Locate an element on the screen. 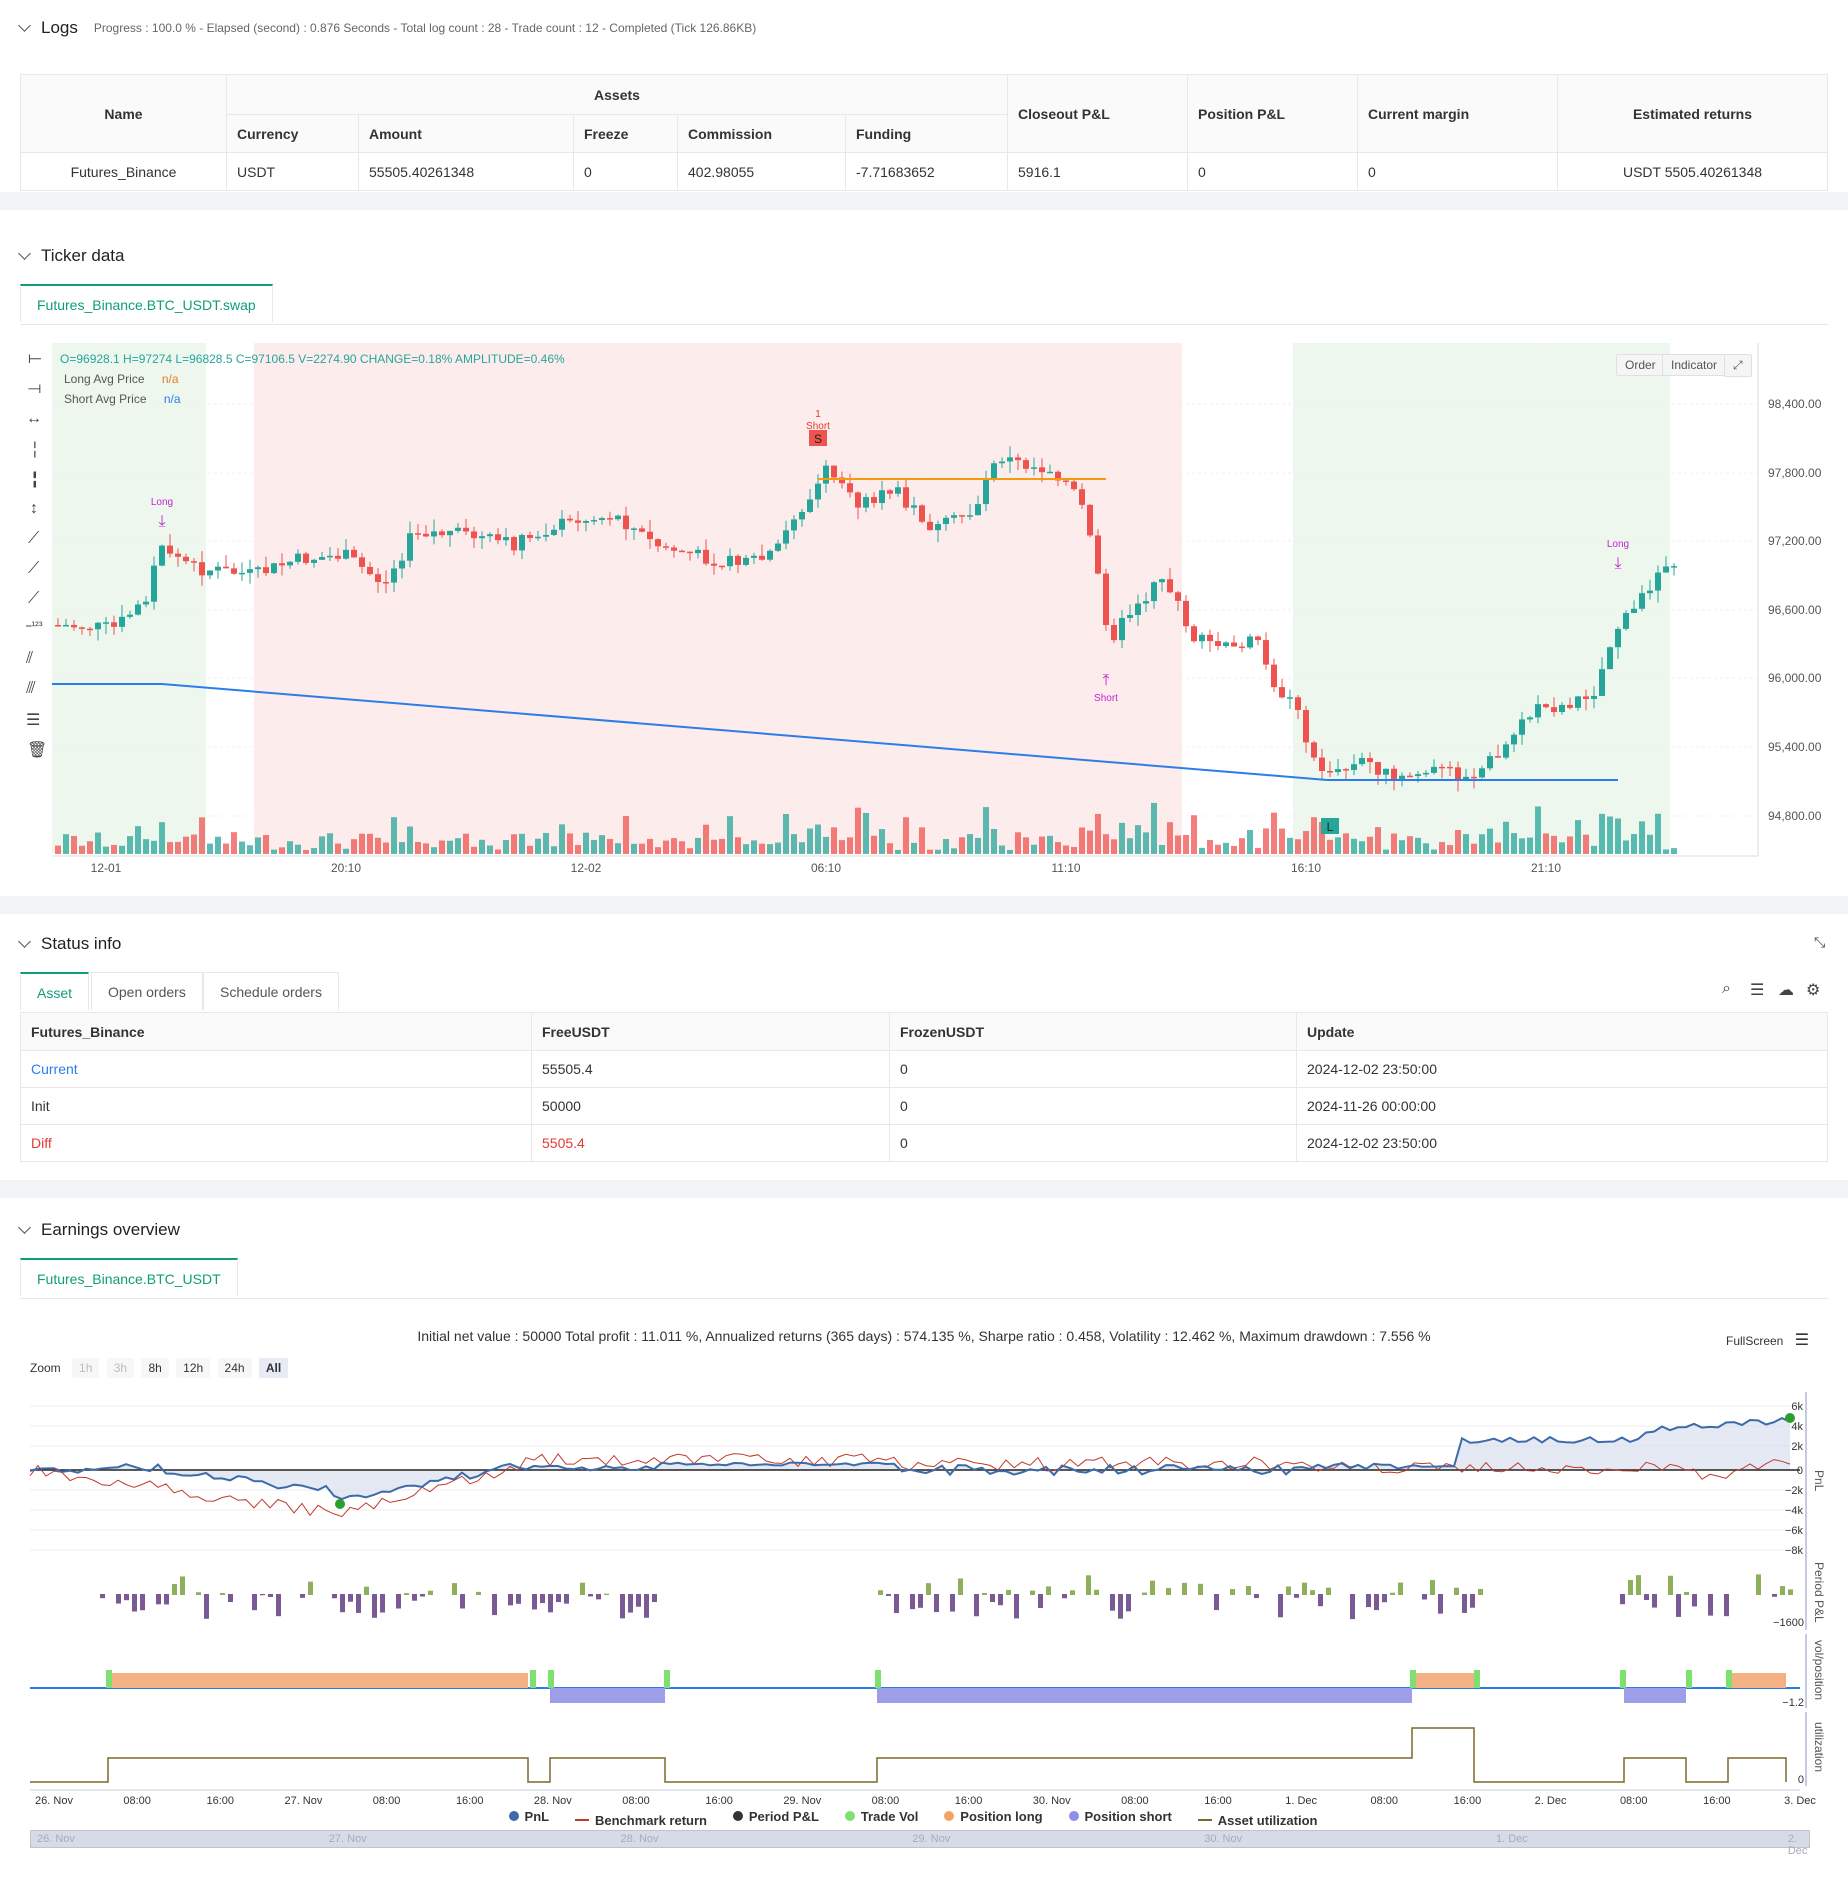 This screenshot has height=1881, width=1848. tab-asset: Asset is located at coordinates (55, 991).